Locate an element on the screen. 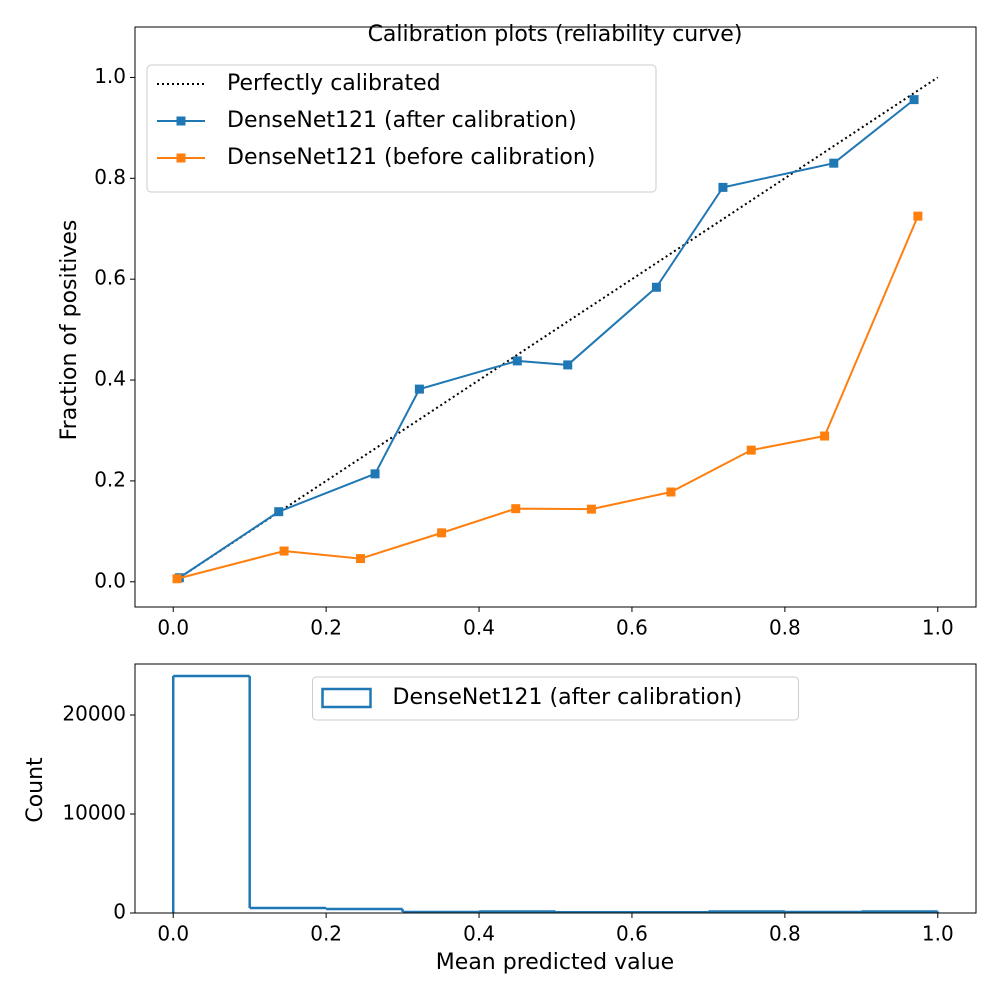 The width and height of the screenshot is (1000, 1000). x-axis-label: Mean predicted value is located at coordinates (555, 962).